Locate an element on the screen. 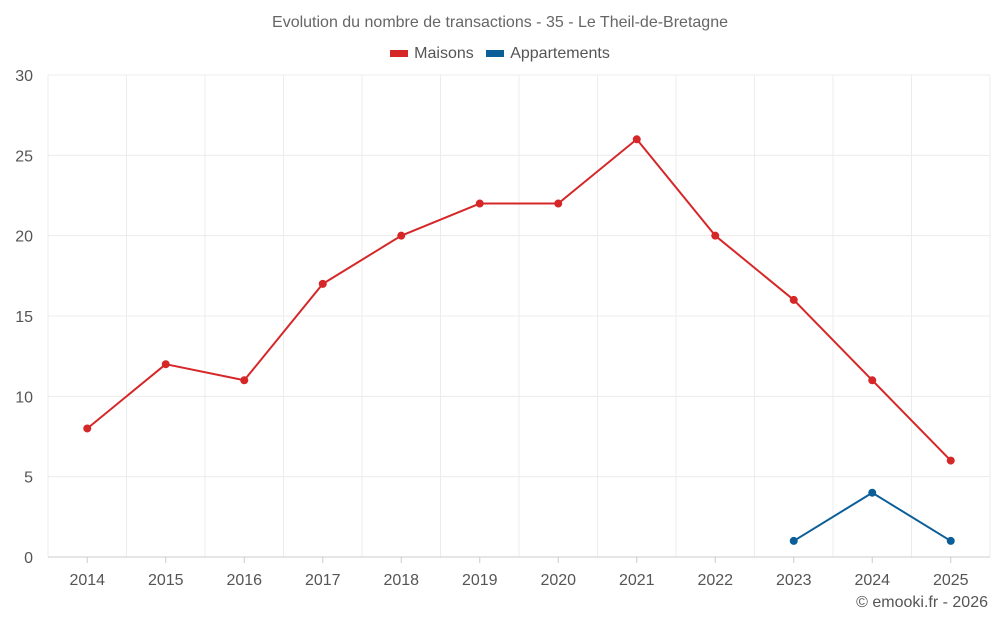 Image resolution: width=1000 pixels, height=625 pixels. x-tick-label: 2025 is located at coordinates (951, 580).